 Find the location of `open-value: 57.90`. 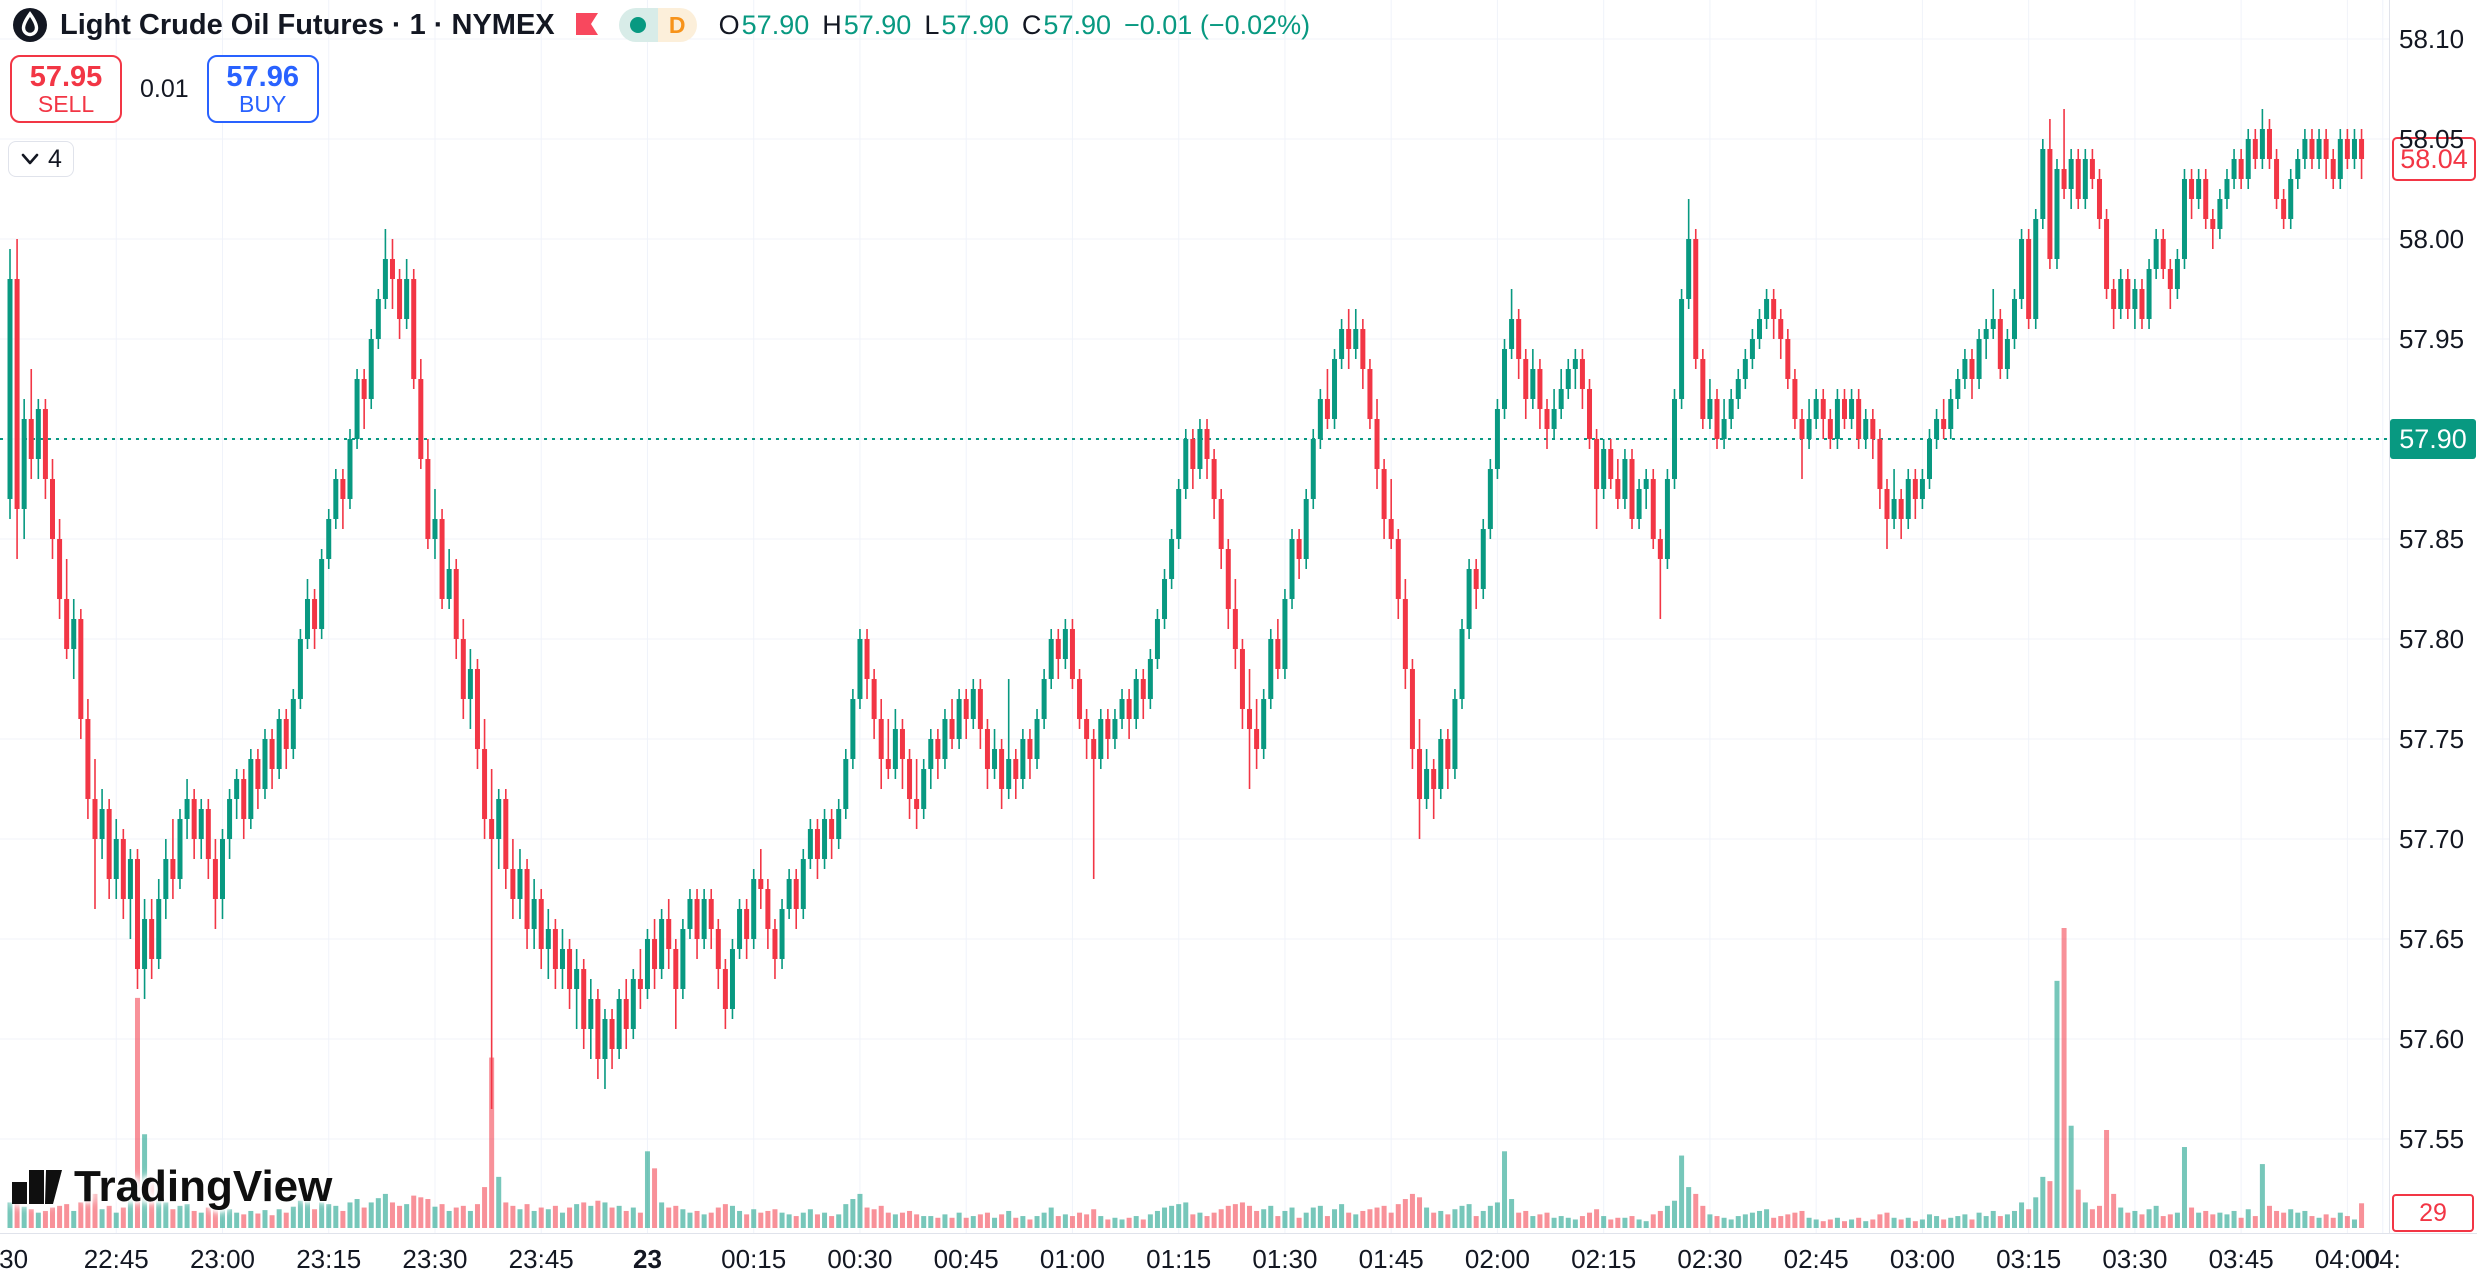

open-value: 57.90 is located at coordinates (775, 24).